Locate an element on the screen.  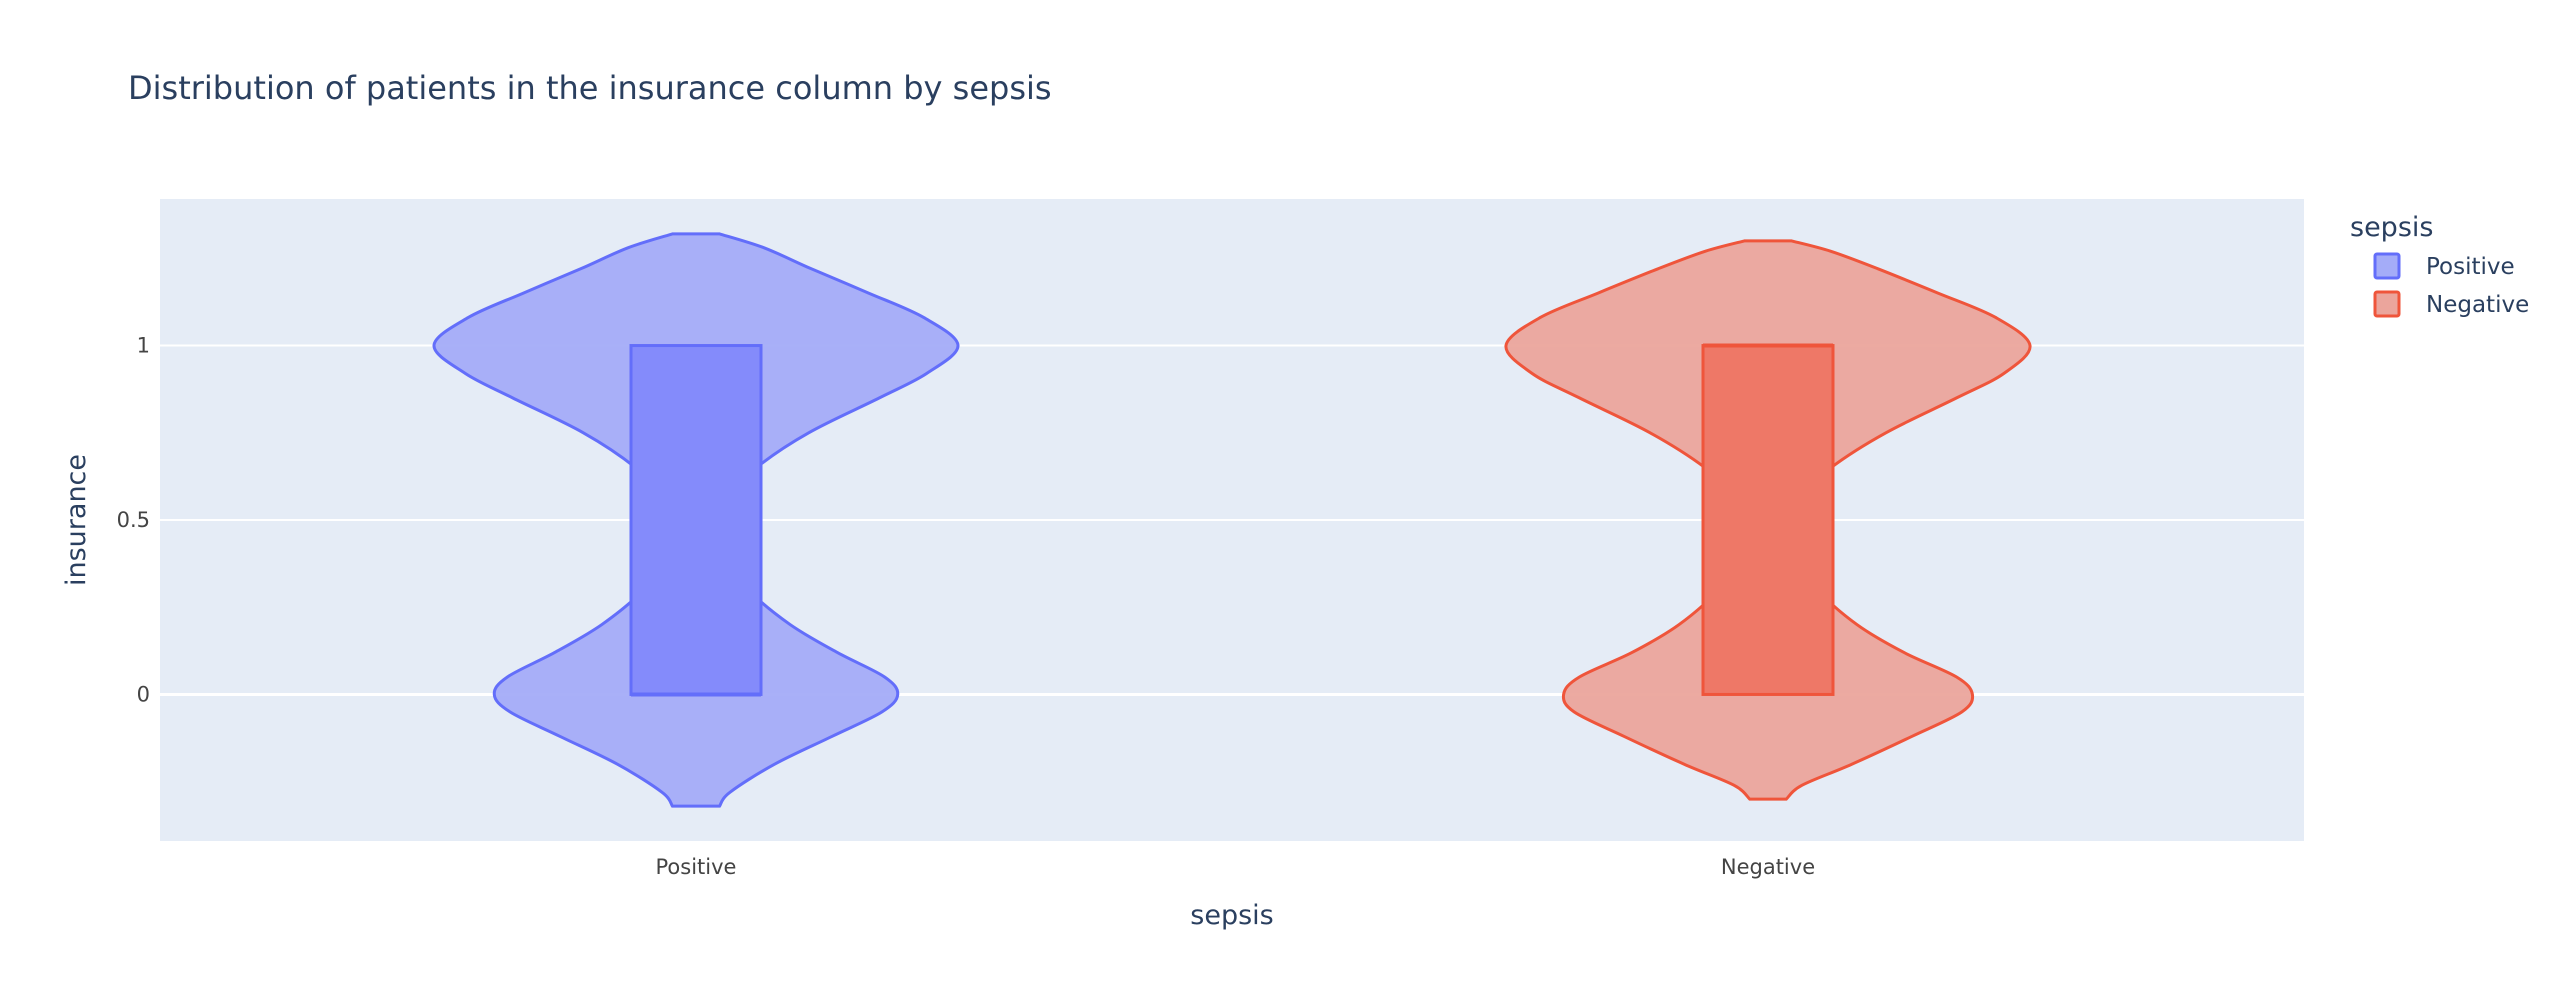
y-tick-label: 0.5 is located at coordinates (133, 520).